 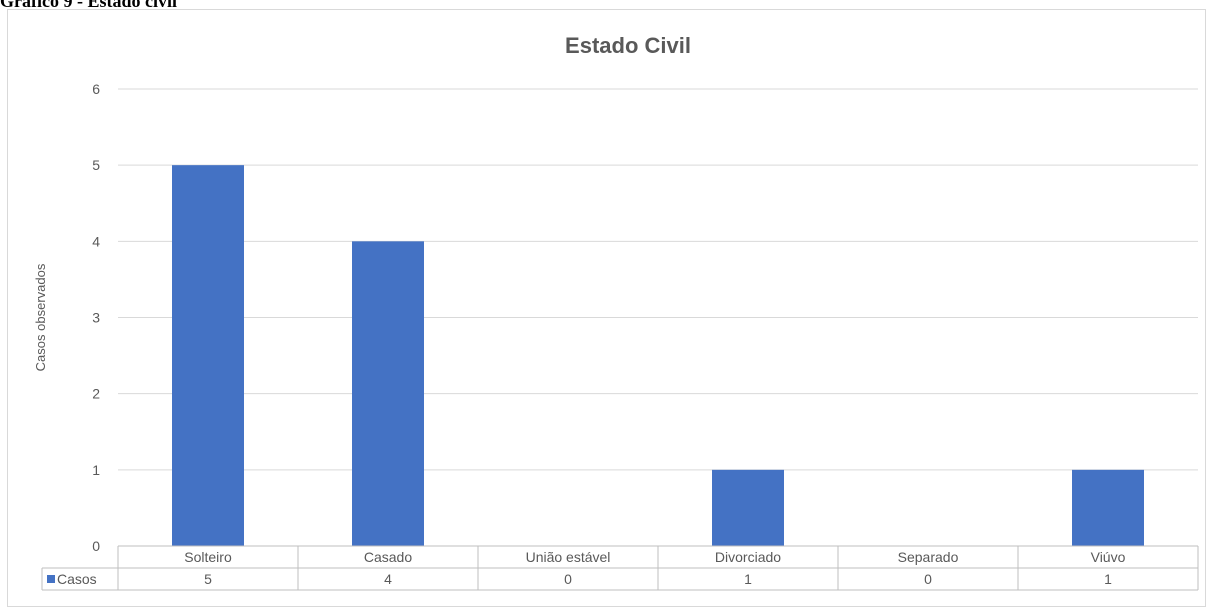 I want to click on data-label: 5, so click(x=208, y=579).